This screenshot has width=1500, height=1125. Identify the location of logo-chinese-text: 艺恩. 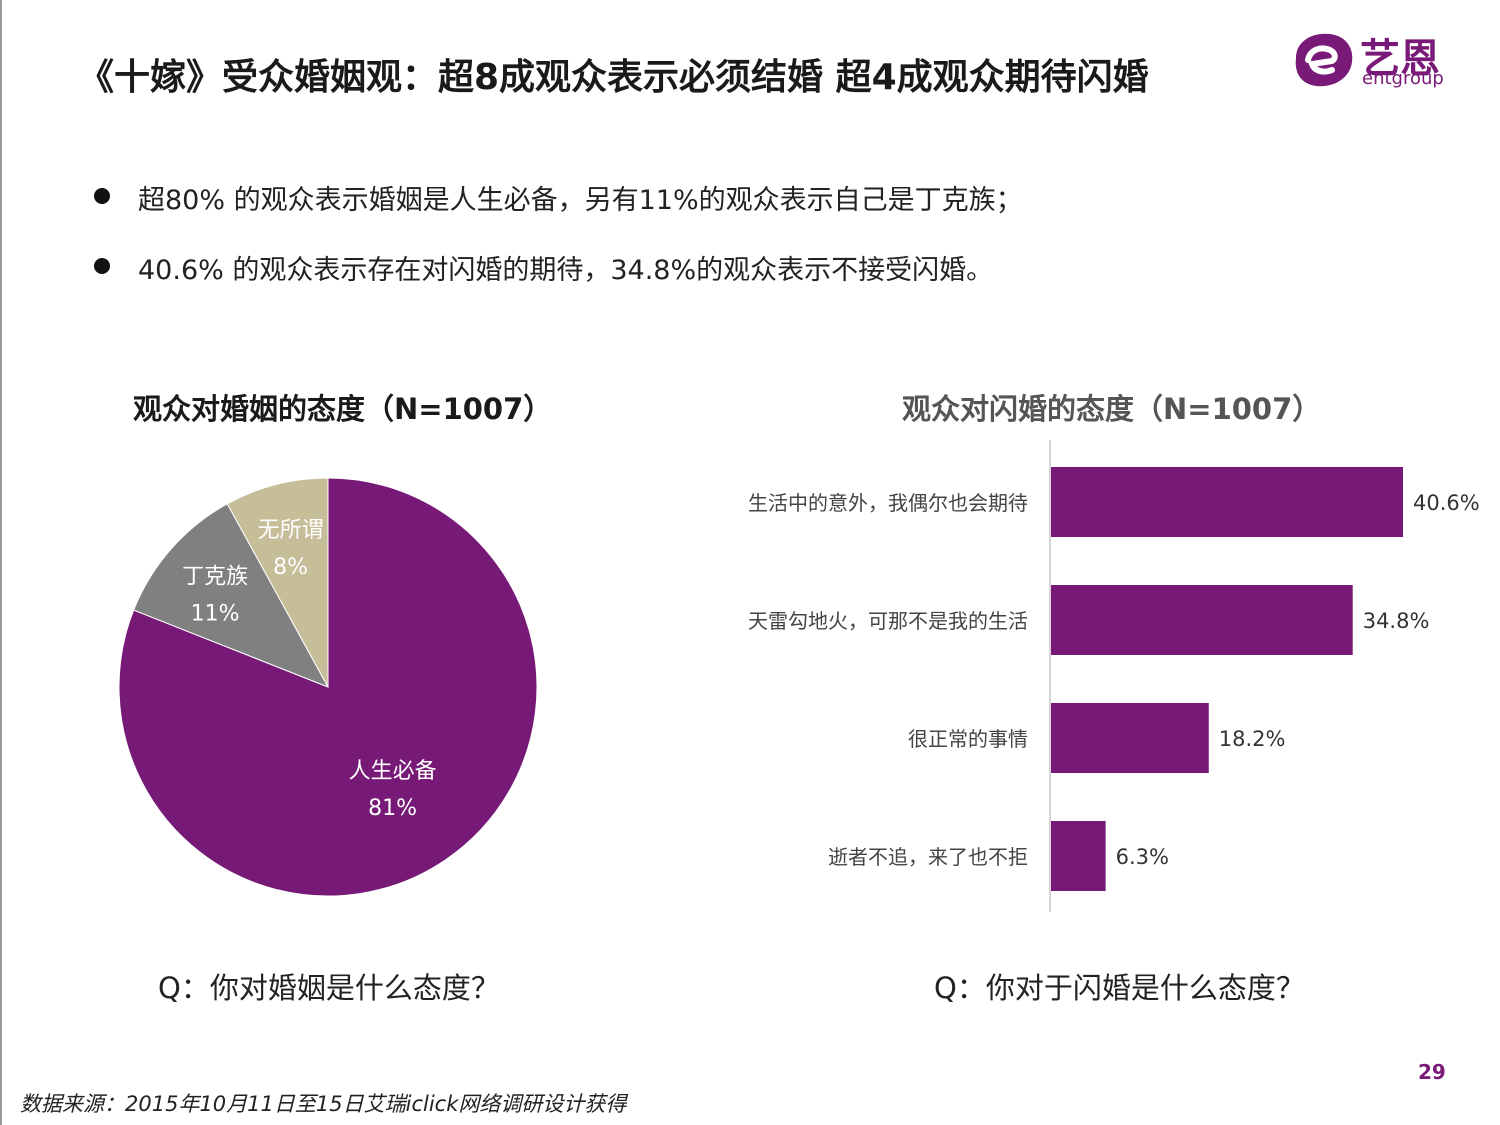
(1400, 59).